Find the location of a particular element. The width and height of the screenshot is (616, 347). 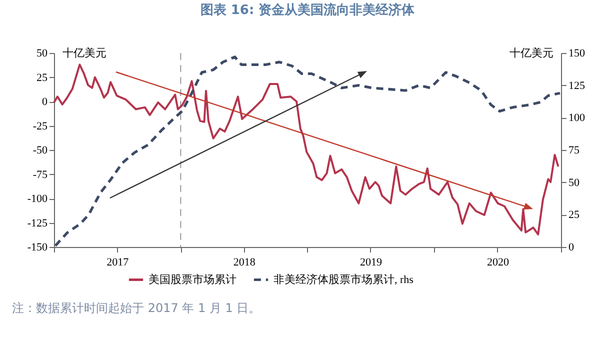

y-tick-label: 25 is located at coordinates (42, 78).